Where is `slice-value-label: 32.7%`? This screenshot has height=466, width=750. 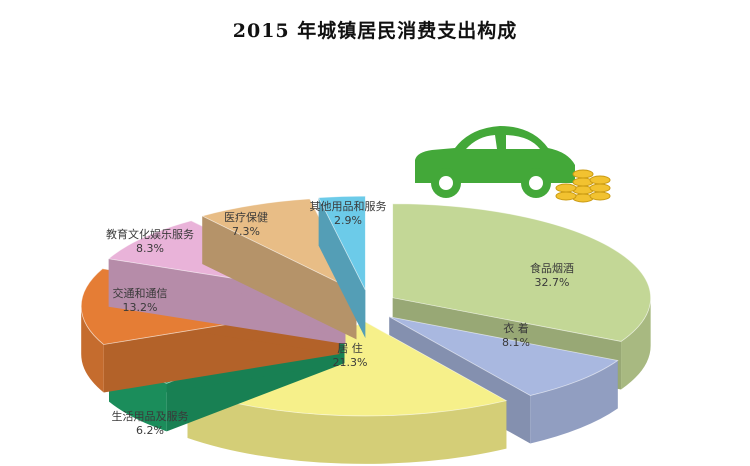
slice-value-label: 32.7% is located at coordinates (552, 282).